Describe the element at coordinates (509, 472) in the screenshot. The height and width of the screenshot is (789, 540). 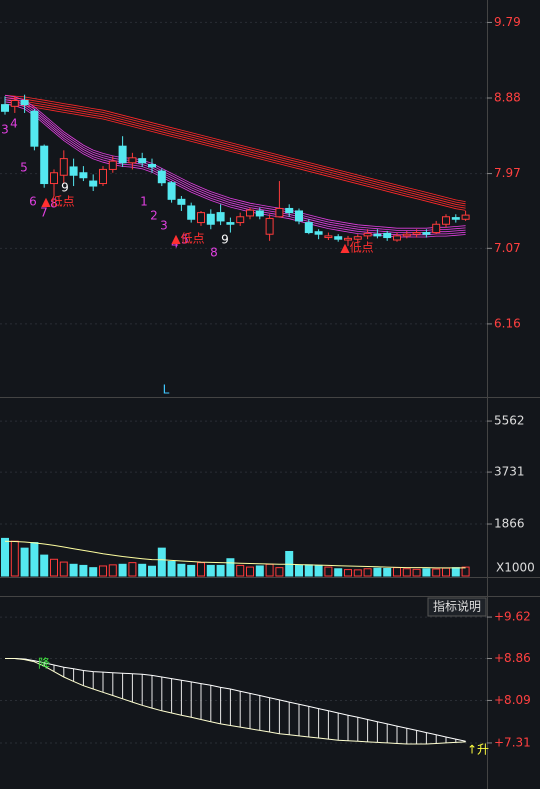
I see `y-tick-label: 3731` at that location.